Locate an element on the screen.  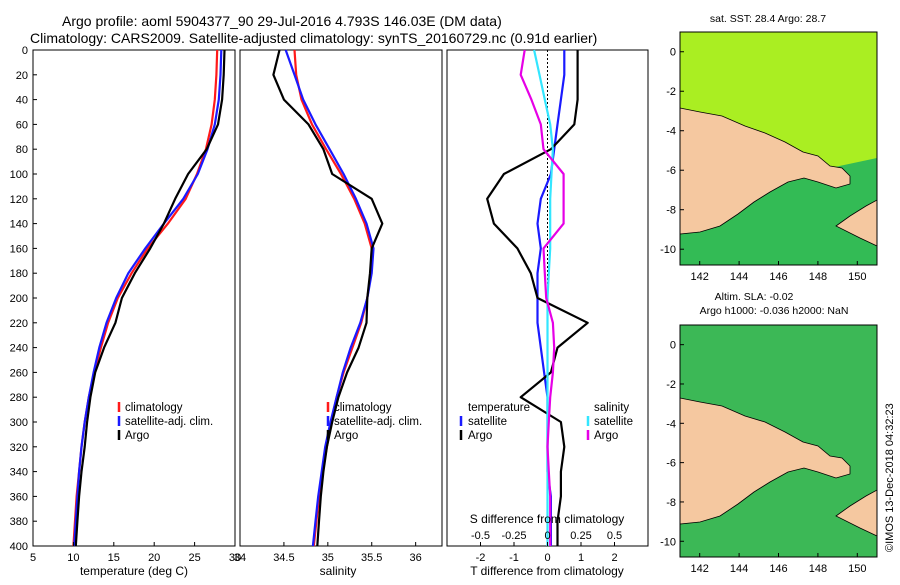
legend-temperature-title: temperature is located at coordinates (499, 408).